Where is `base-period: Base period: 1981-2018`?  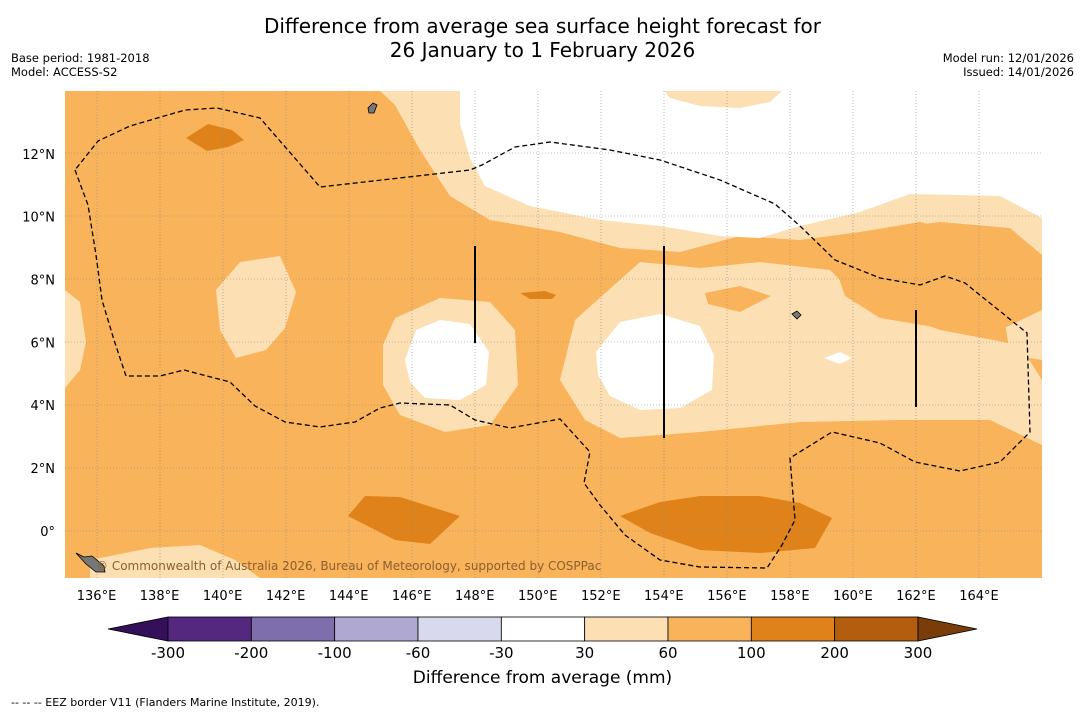 base-period: Base period: 1981-2018 is located at coordinates (80, 58).